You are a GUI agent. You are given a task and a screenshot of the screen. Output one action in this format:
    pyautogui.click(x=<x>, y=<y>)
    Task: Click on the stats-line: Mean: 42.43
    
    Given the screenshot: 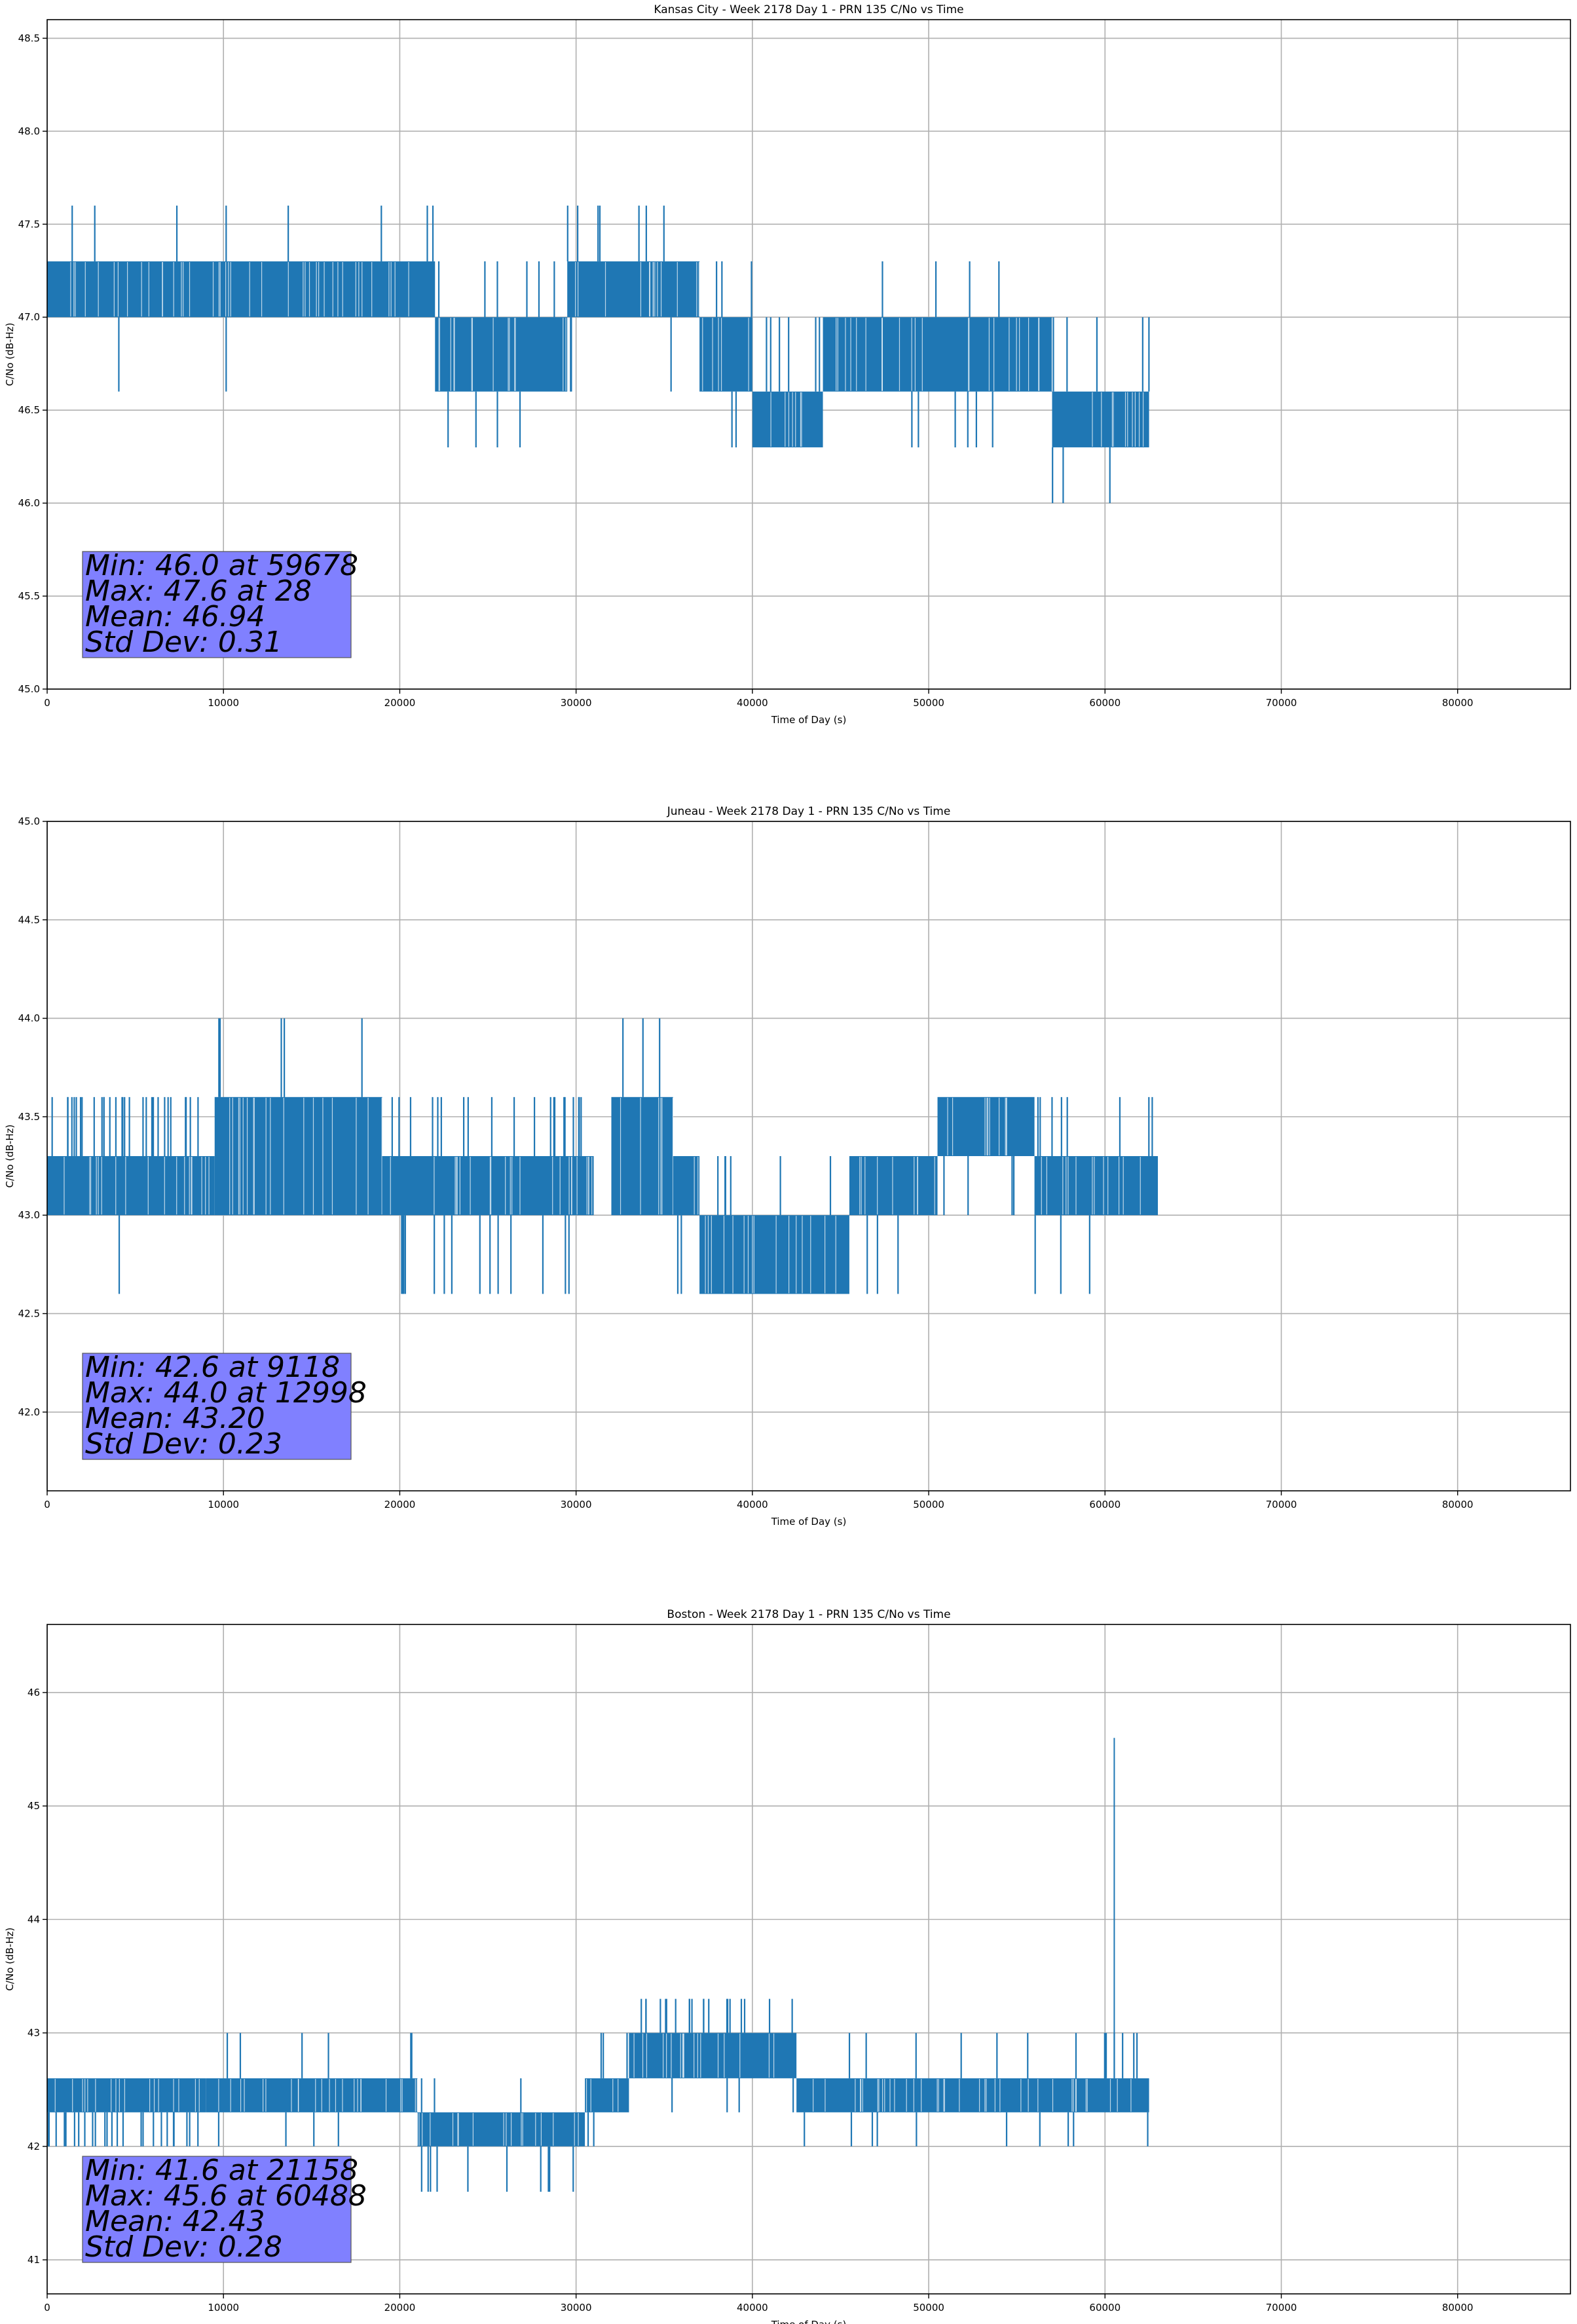 What is the action you would take?
    pyautogui.click(x=175, y=2221)
    